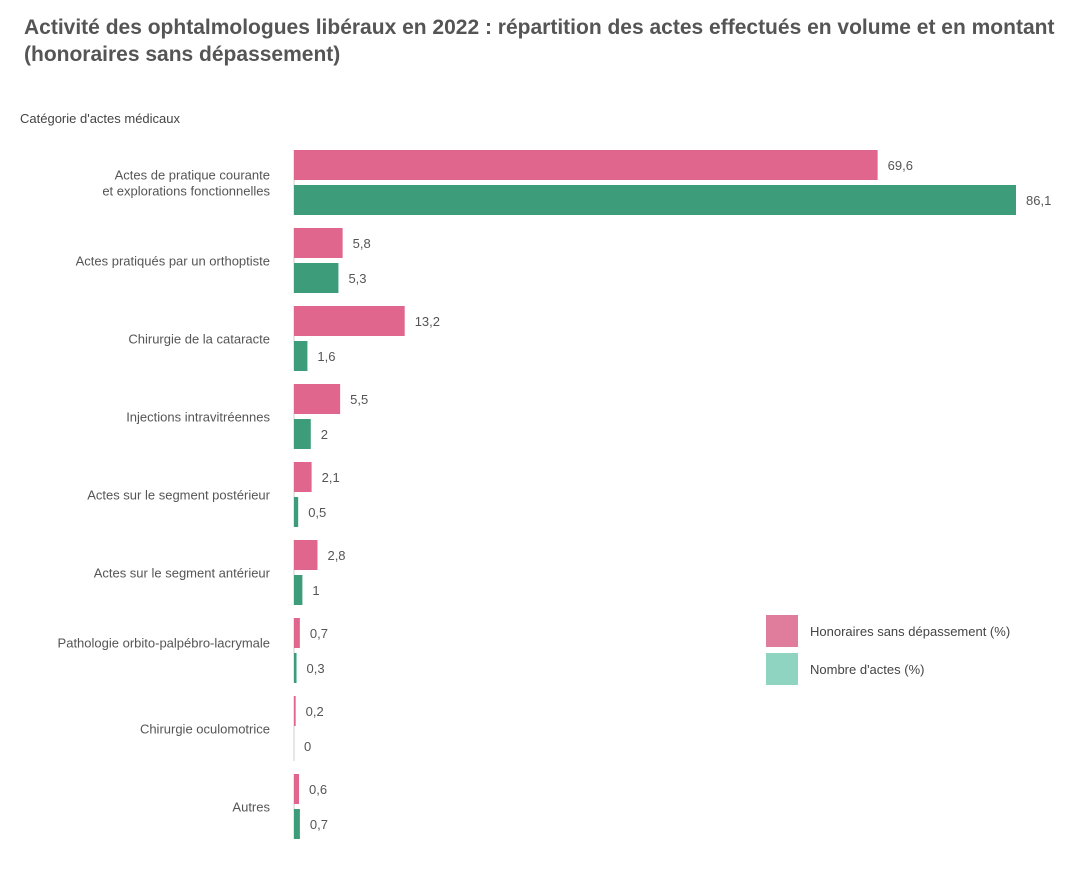  Describe the element at coordinates (331, 477) in the screenshot. I see `data-label-honoraires-cat-4: 2,1` at that location.